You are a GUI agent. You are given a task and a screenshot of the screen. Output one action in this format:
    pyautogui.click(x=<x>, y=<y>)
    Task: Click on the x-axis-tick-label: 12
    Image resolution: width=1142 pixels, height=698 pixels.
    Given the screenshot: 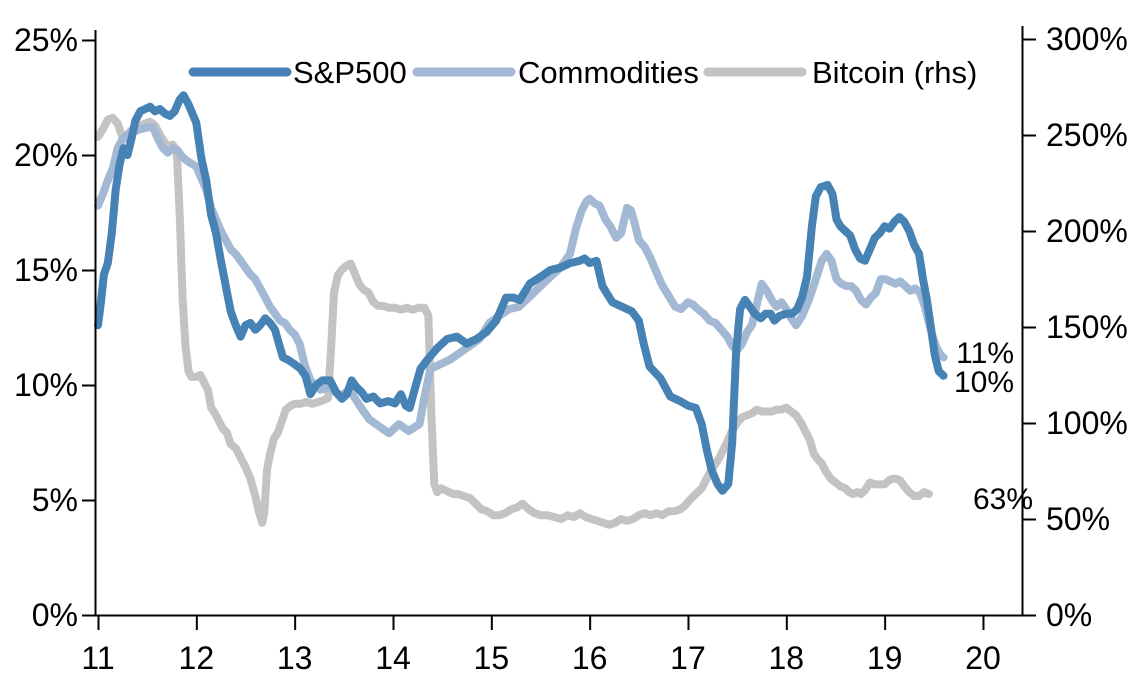 What is the action you would take?
    pyautogui.click(x=197, y=658)
    